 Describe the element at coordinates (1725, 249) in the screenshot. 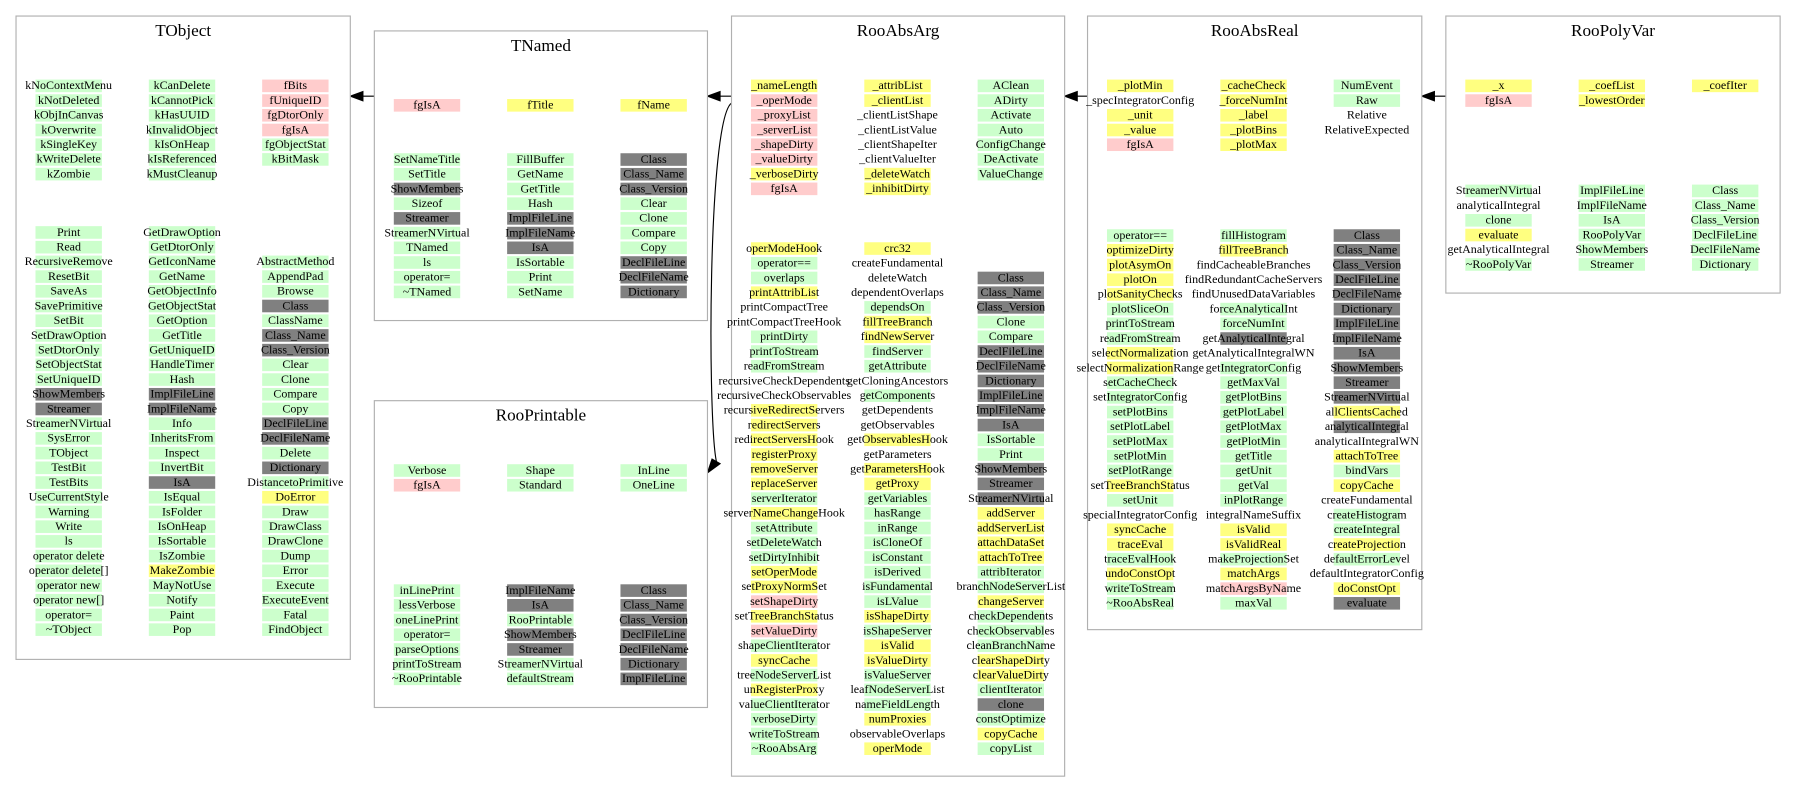

I see `member-name: DeclFileName` at that location.